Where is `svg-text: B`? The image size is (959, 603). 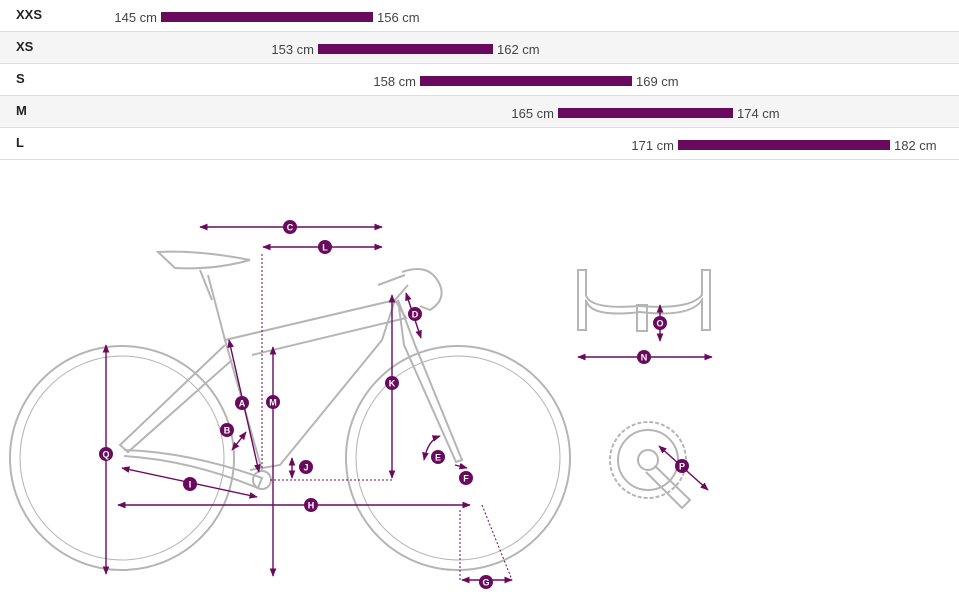 svg-text: B is located at coordinates (227, 431).